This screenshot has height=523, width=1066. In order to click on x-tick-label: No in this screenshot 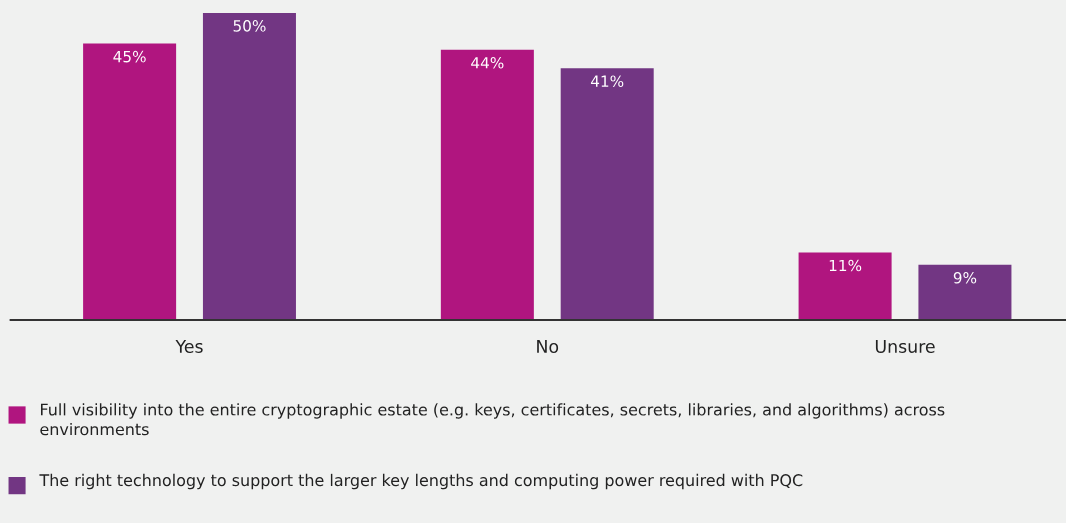, I will do `click(548, 346)`.